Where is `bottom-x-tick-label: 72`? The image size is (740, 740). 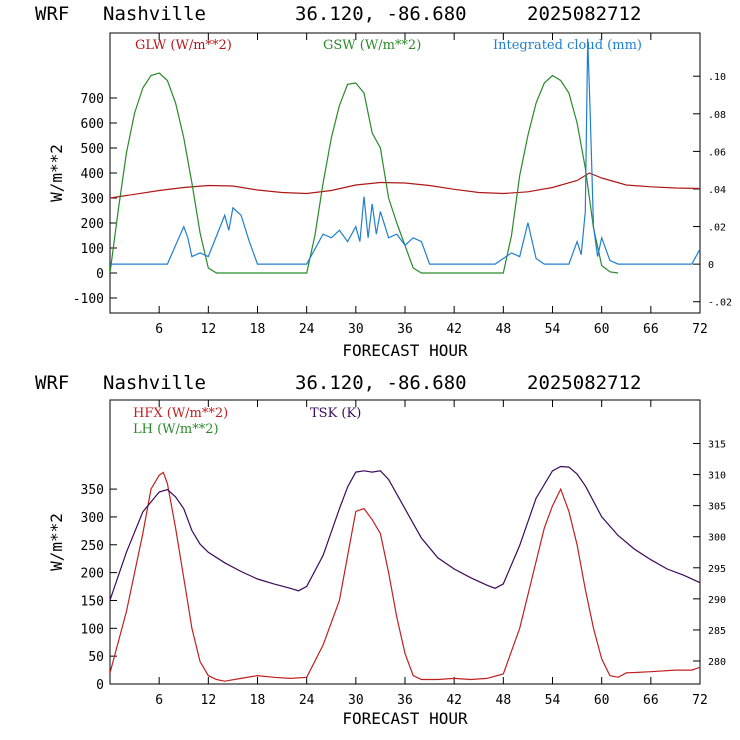 bottom-x-tick-label: 72 is located at coordinates (700, 700).